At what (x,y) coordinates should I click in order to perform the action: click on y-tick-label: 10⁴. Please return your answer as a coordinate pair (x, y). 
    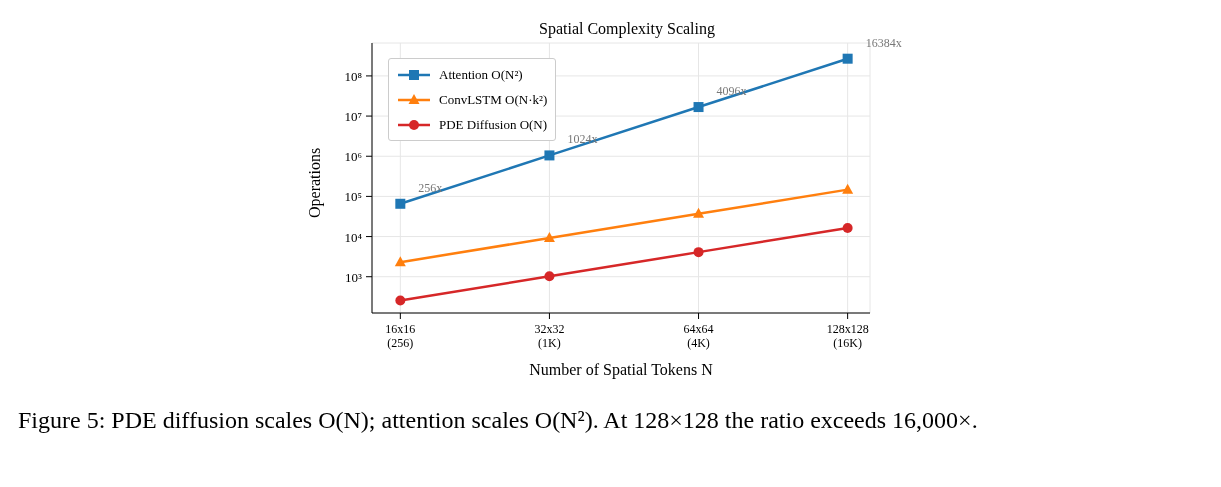
    Looking at the image, I should click on (353, 237).